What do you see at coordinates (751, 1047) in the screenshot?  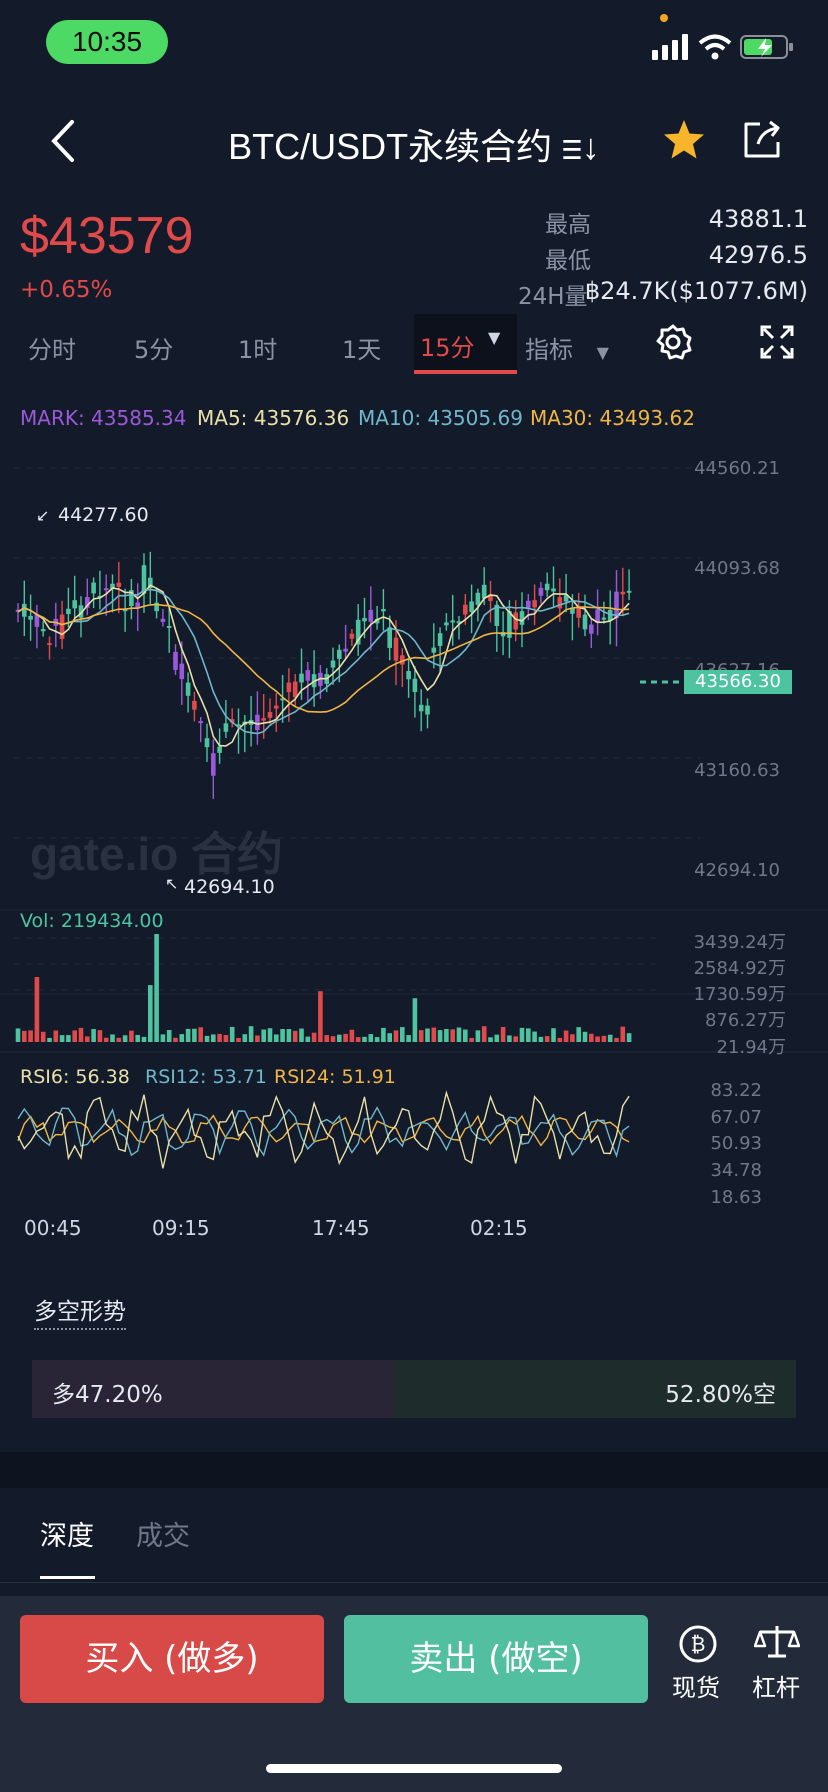 I see `volume-axis-label: 21.94万` at bounding box center [751, 1047].